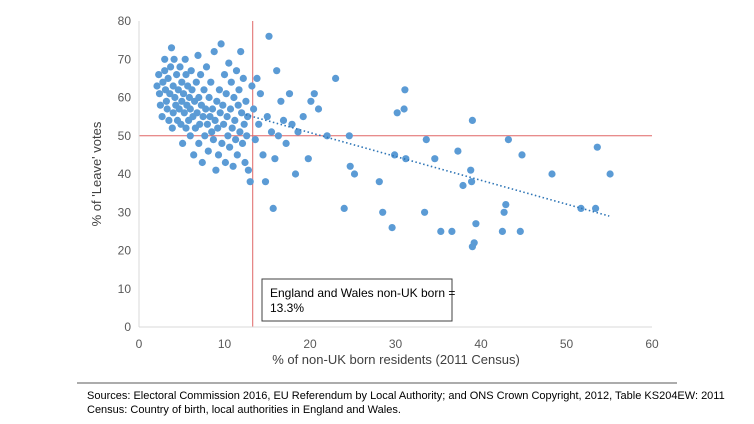  Describe the element at coordinates (362, 293) in the screenshot. I see `callout-line-1: England and Wales non-UK born =` at that location.